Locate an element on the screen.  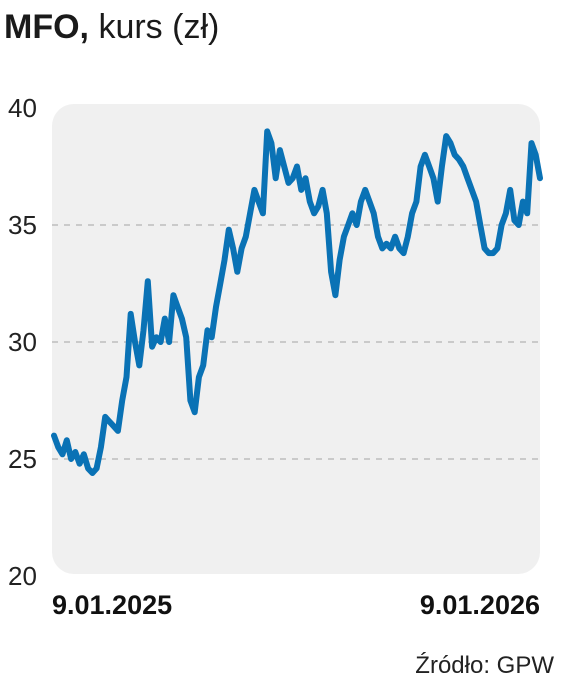
chart-title: MFO, kurs (zł) is located at coordinates (111, 27).